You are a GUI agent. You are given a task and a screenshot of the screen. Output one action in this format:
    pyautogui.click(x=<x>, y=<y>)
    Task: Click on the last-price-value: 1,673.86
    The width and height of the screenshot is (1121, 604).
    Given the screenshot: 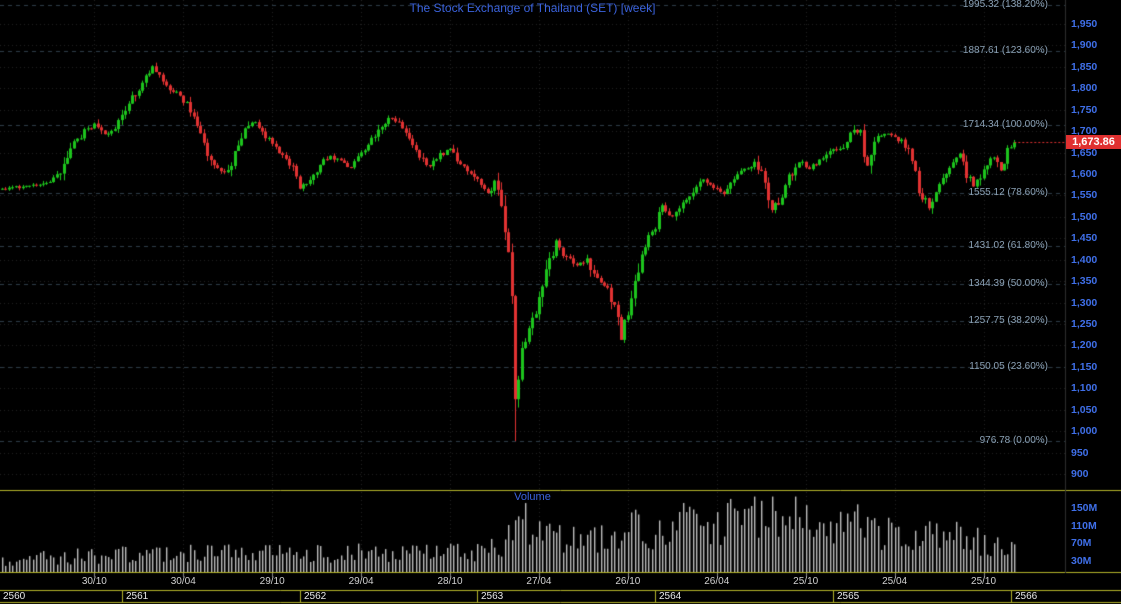 What is the action you would take?
    pyautogui.click(x=1093, y=142)
    